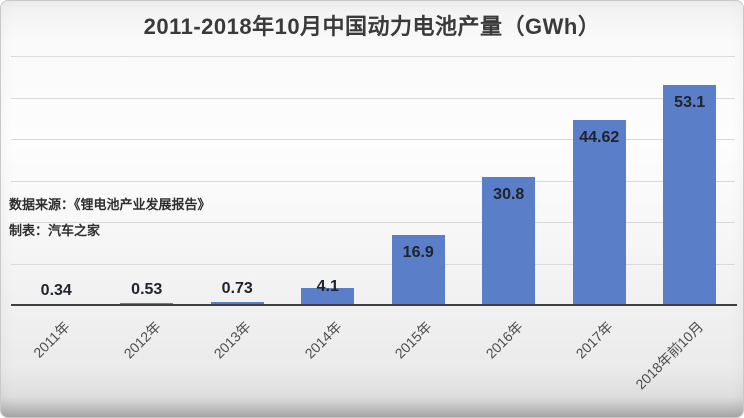 The height and width of the screenshot is (418, 744). What do you see at coordinates (142, 340) in the screenshot?
I see `x-axis-label: 2012年` at bounding box center [142, 340].